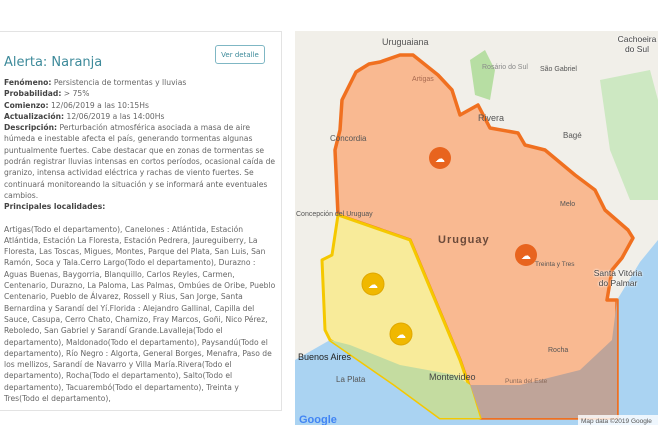 This screenshot has height=425, width=658. Describe the element at coordinates (33, 94) in the screenshot. I see `probabilidad-label: Probabilidad:` at that location.